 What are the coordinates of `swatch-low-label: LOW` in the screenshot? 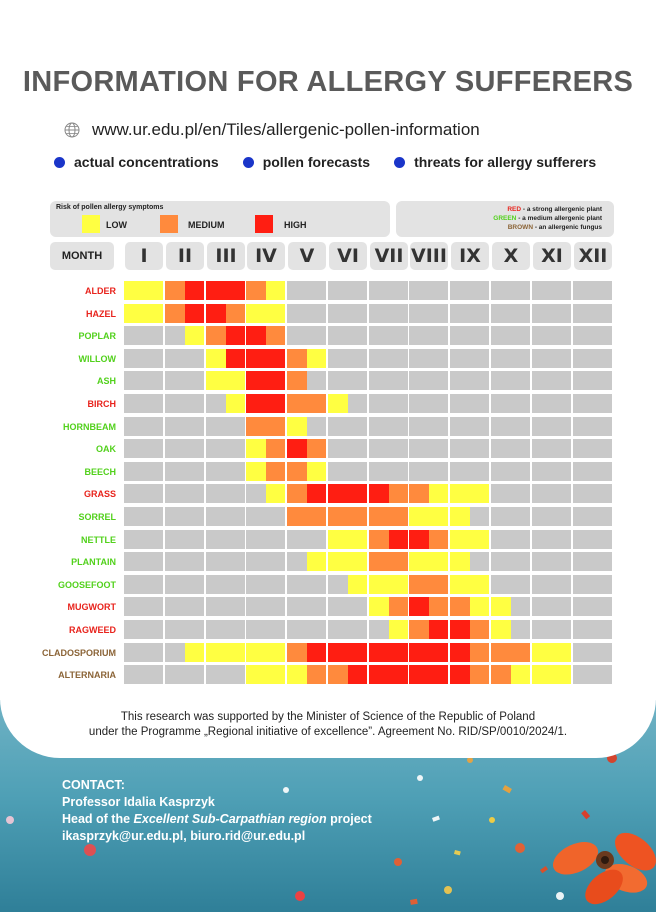 It's located at (116, 225).